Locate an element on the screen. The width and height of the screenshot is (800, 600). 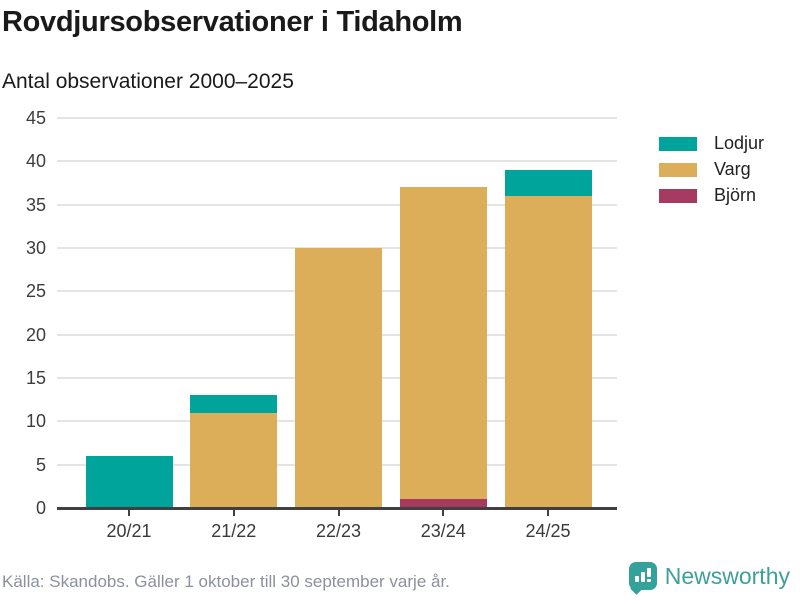
x-axis-line is located at coordinates (337, 508).